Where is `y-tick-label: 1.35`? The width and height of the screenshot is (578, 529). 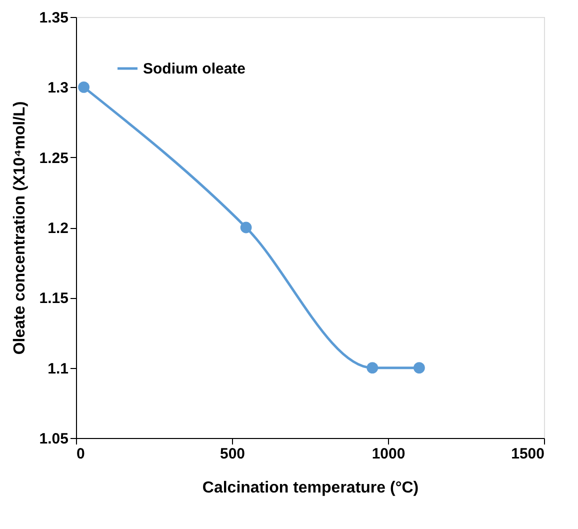 y-tick-label: 1.35 is located at coordinates (53, 18).